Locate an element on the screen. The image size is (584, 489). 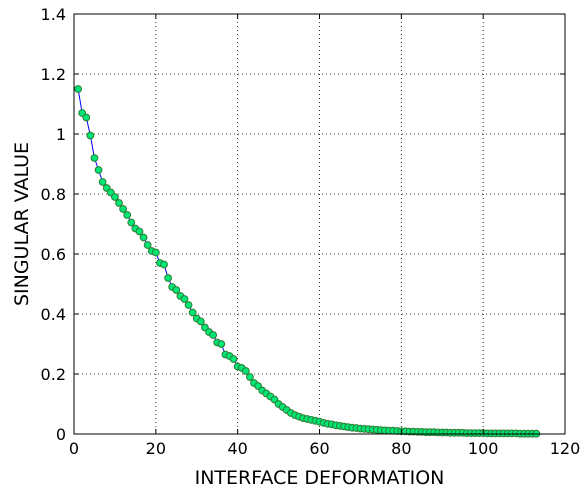
y-tick-label: 0.6 is located at coordinates (53, 254).